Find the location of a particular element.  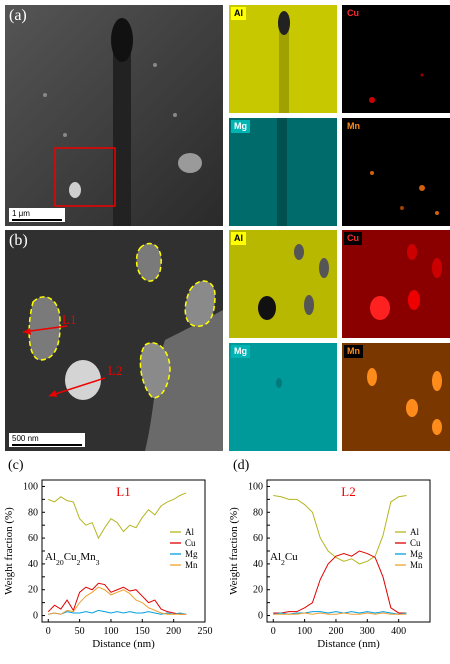

line-label: L2 is located at coordinates (348, 491).